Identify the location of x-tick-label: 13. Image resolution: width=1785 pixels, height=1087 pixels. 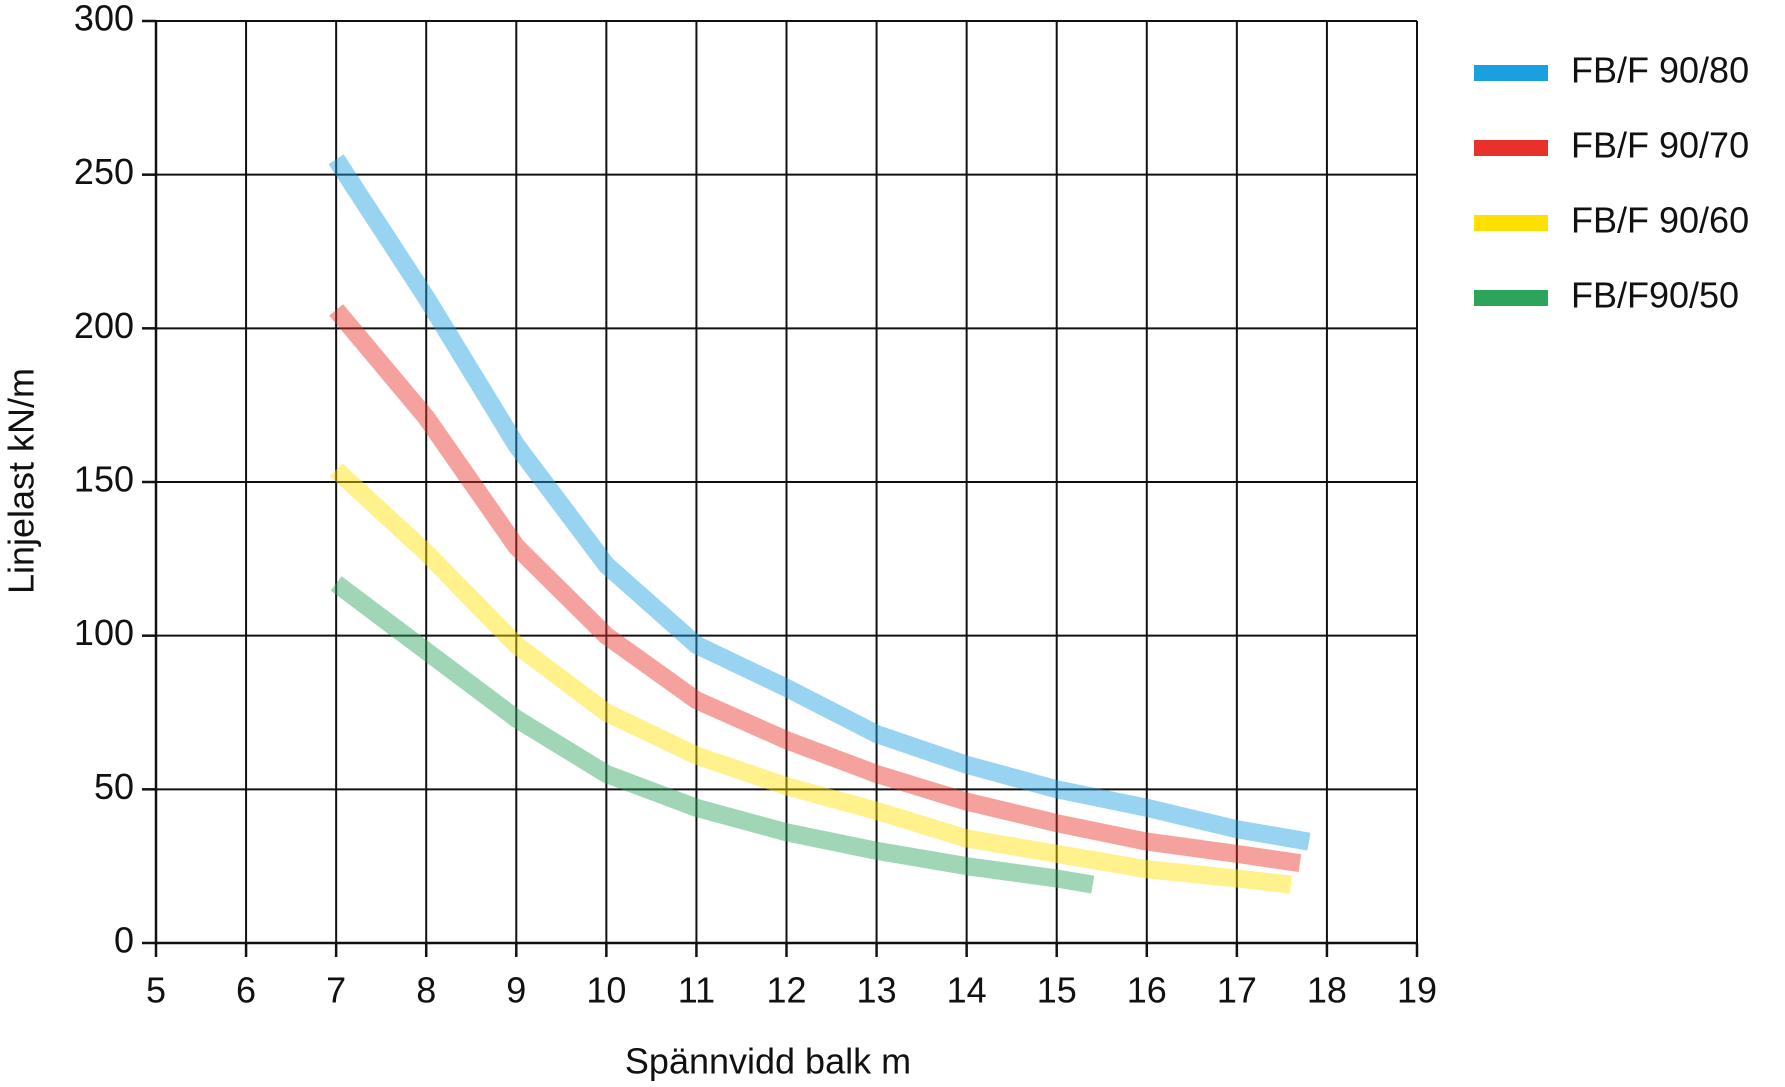
(877, 990).